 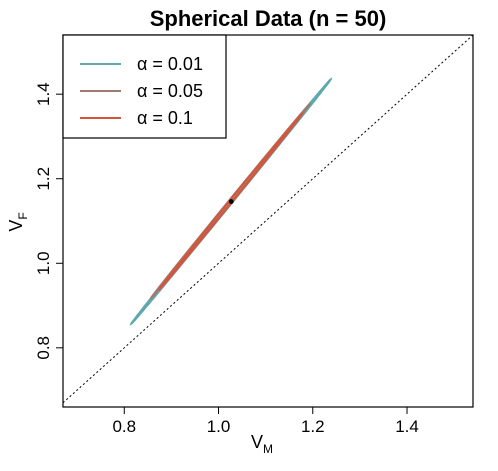 I want to click on y-tick-label-1: 1.0, so click(x=43, y=263).